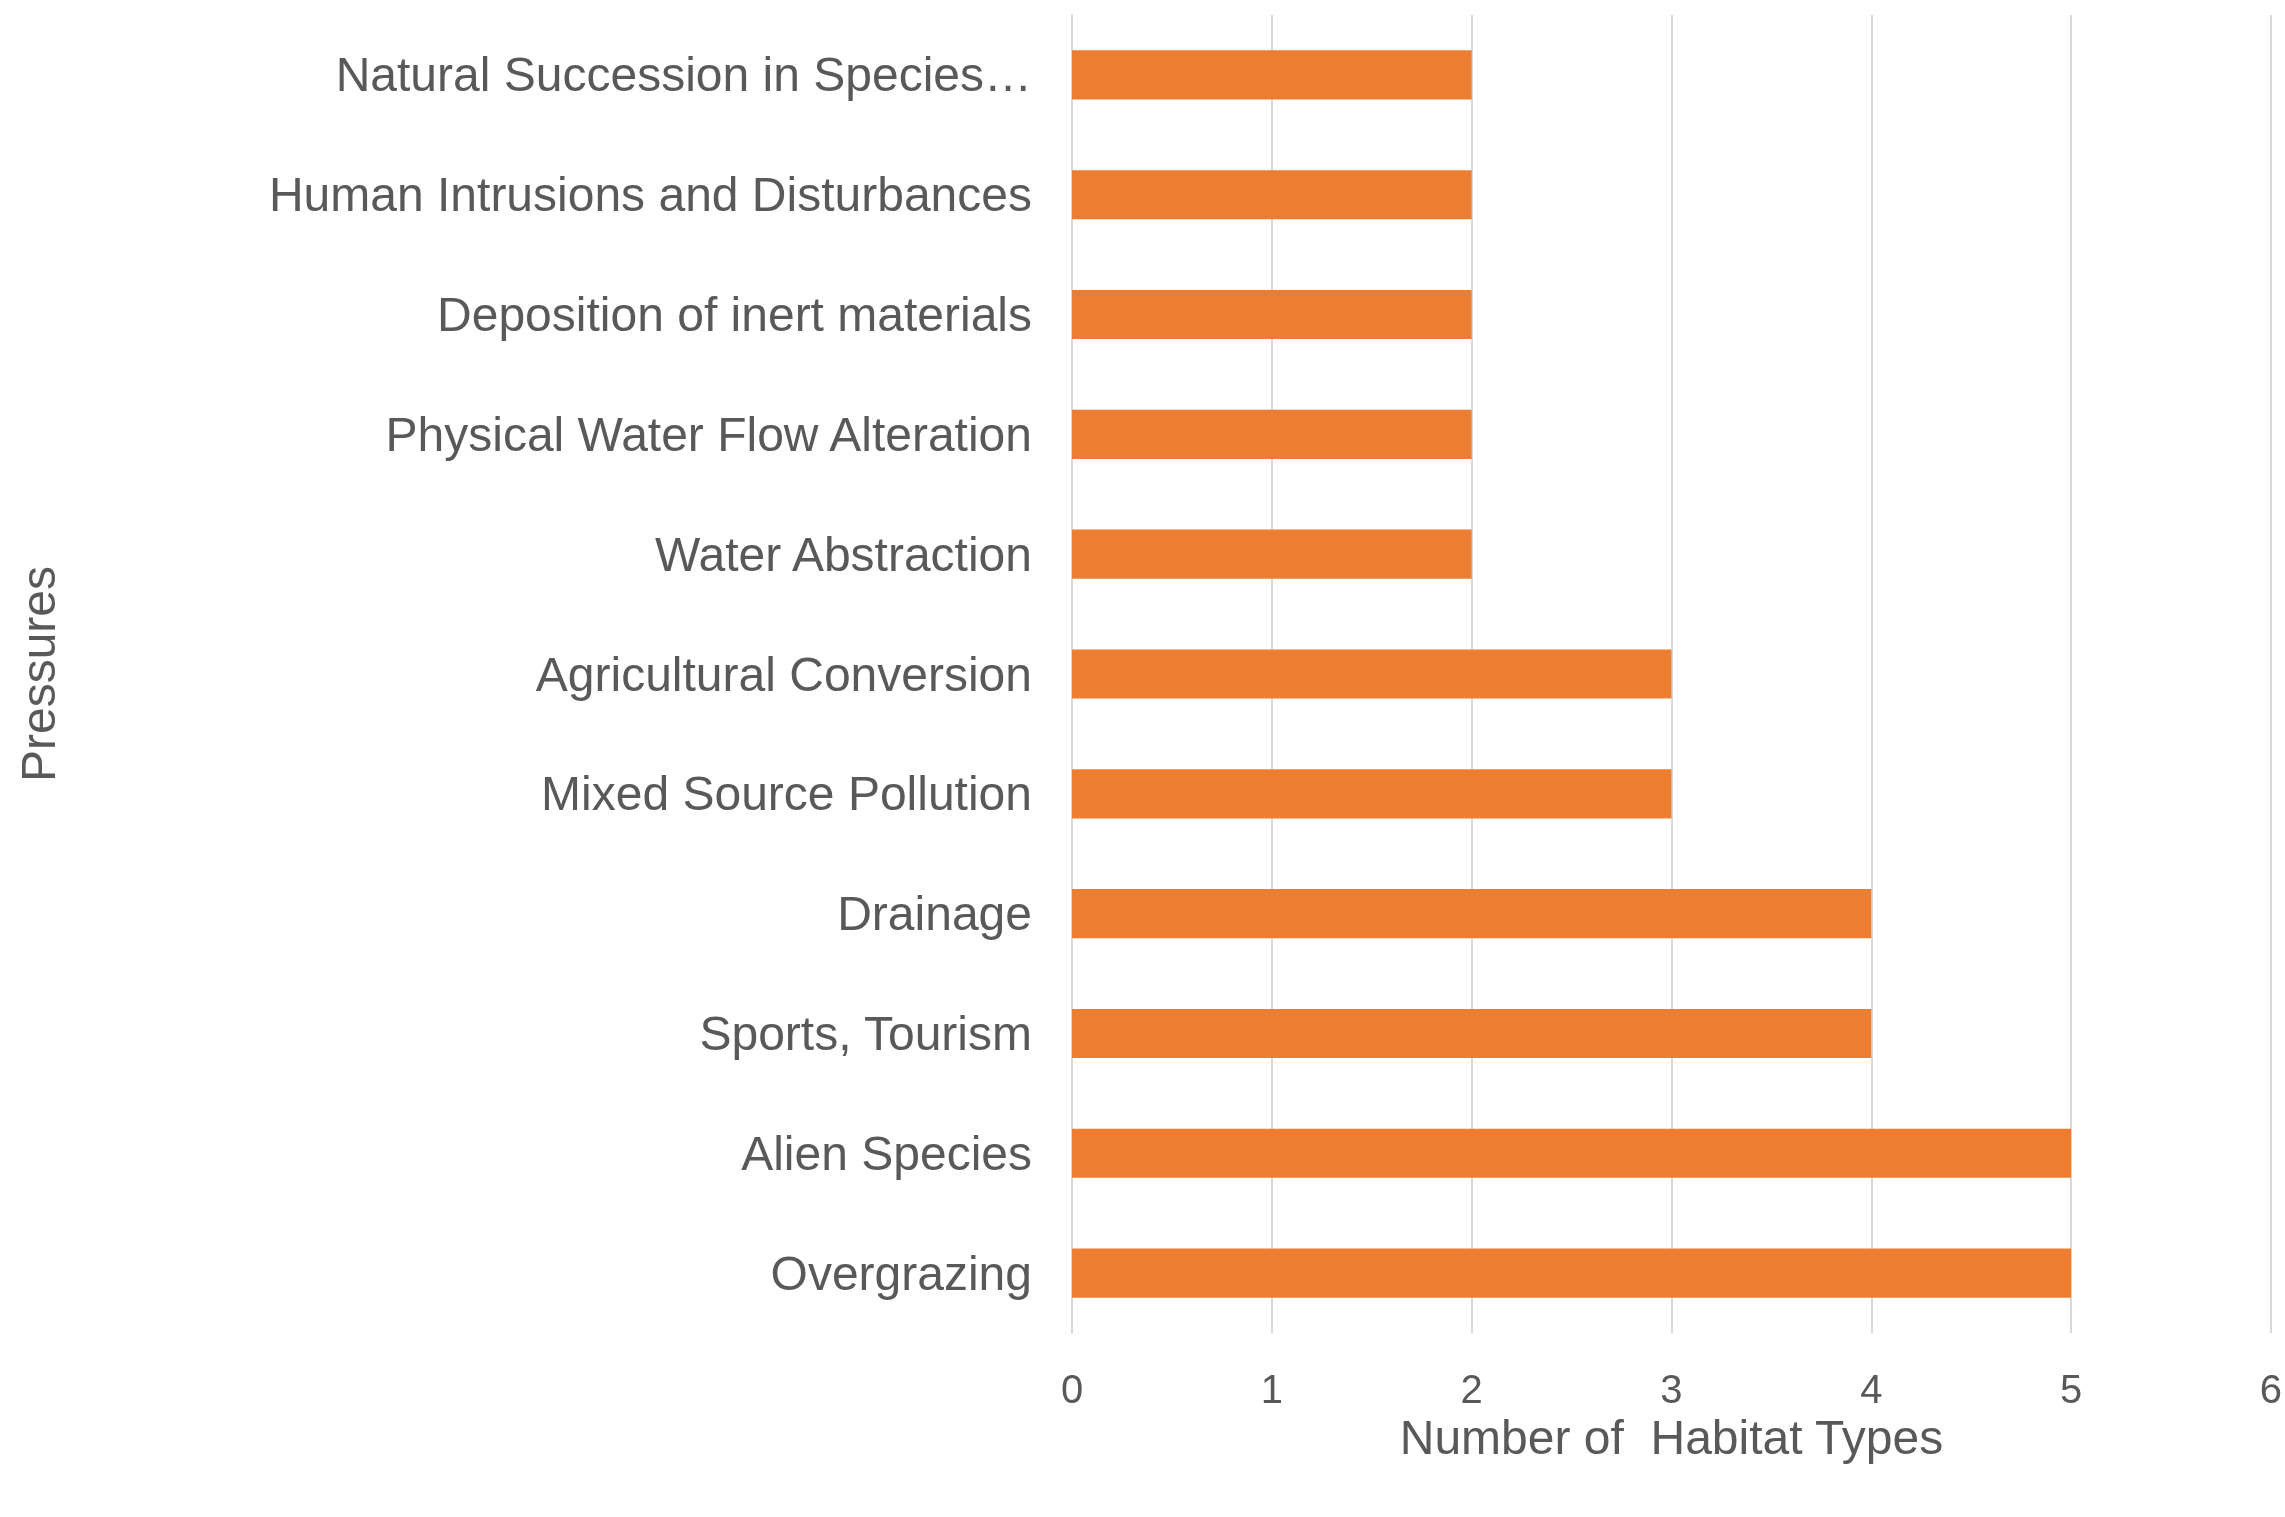  I want to click on y-tick-label: Physical Water Flow Alteration, so click(708, 434).